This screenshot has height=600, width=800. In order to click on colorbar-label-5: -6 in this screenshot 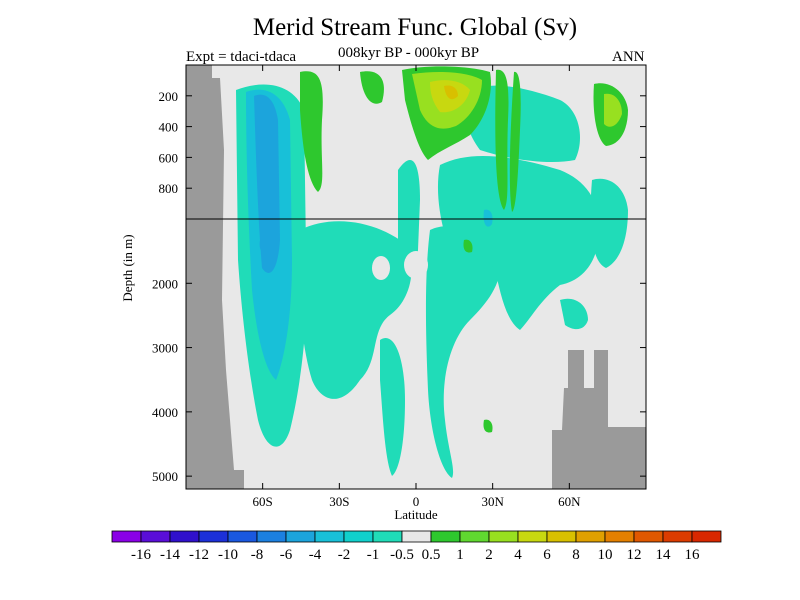, I will do `click(286, 555)`.